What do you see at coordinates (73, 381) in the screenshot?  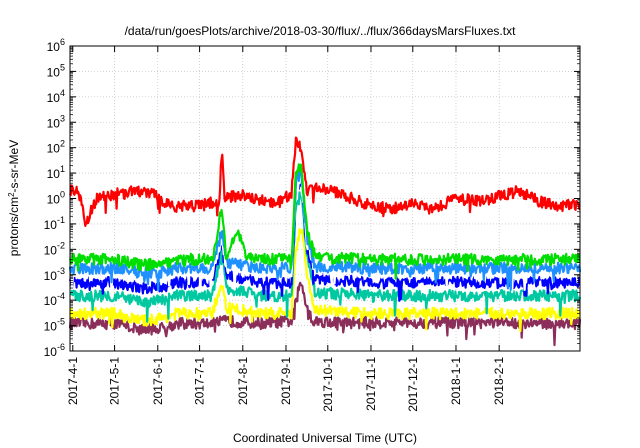 I see `x-tick-label: 2017-4-1` at bounding box center [73, 381].